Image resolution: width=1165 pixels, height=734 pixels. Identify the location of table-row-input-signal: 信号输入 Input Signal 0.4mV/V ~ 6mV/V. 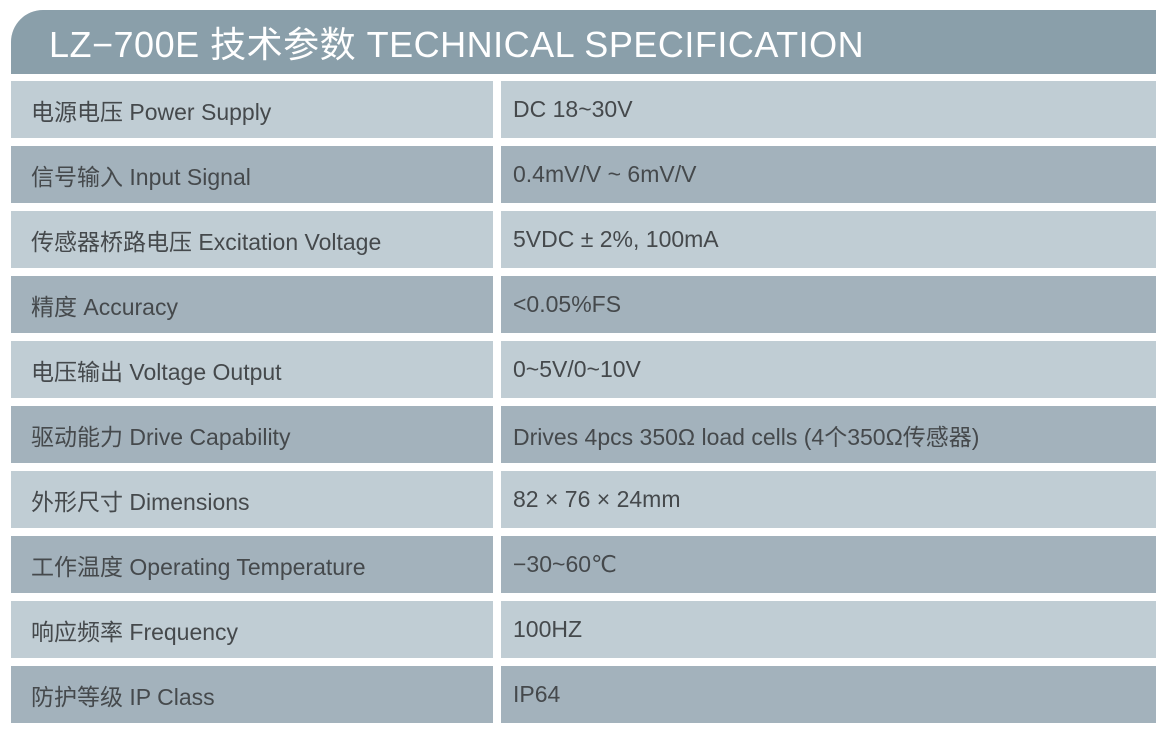
(583, 174).